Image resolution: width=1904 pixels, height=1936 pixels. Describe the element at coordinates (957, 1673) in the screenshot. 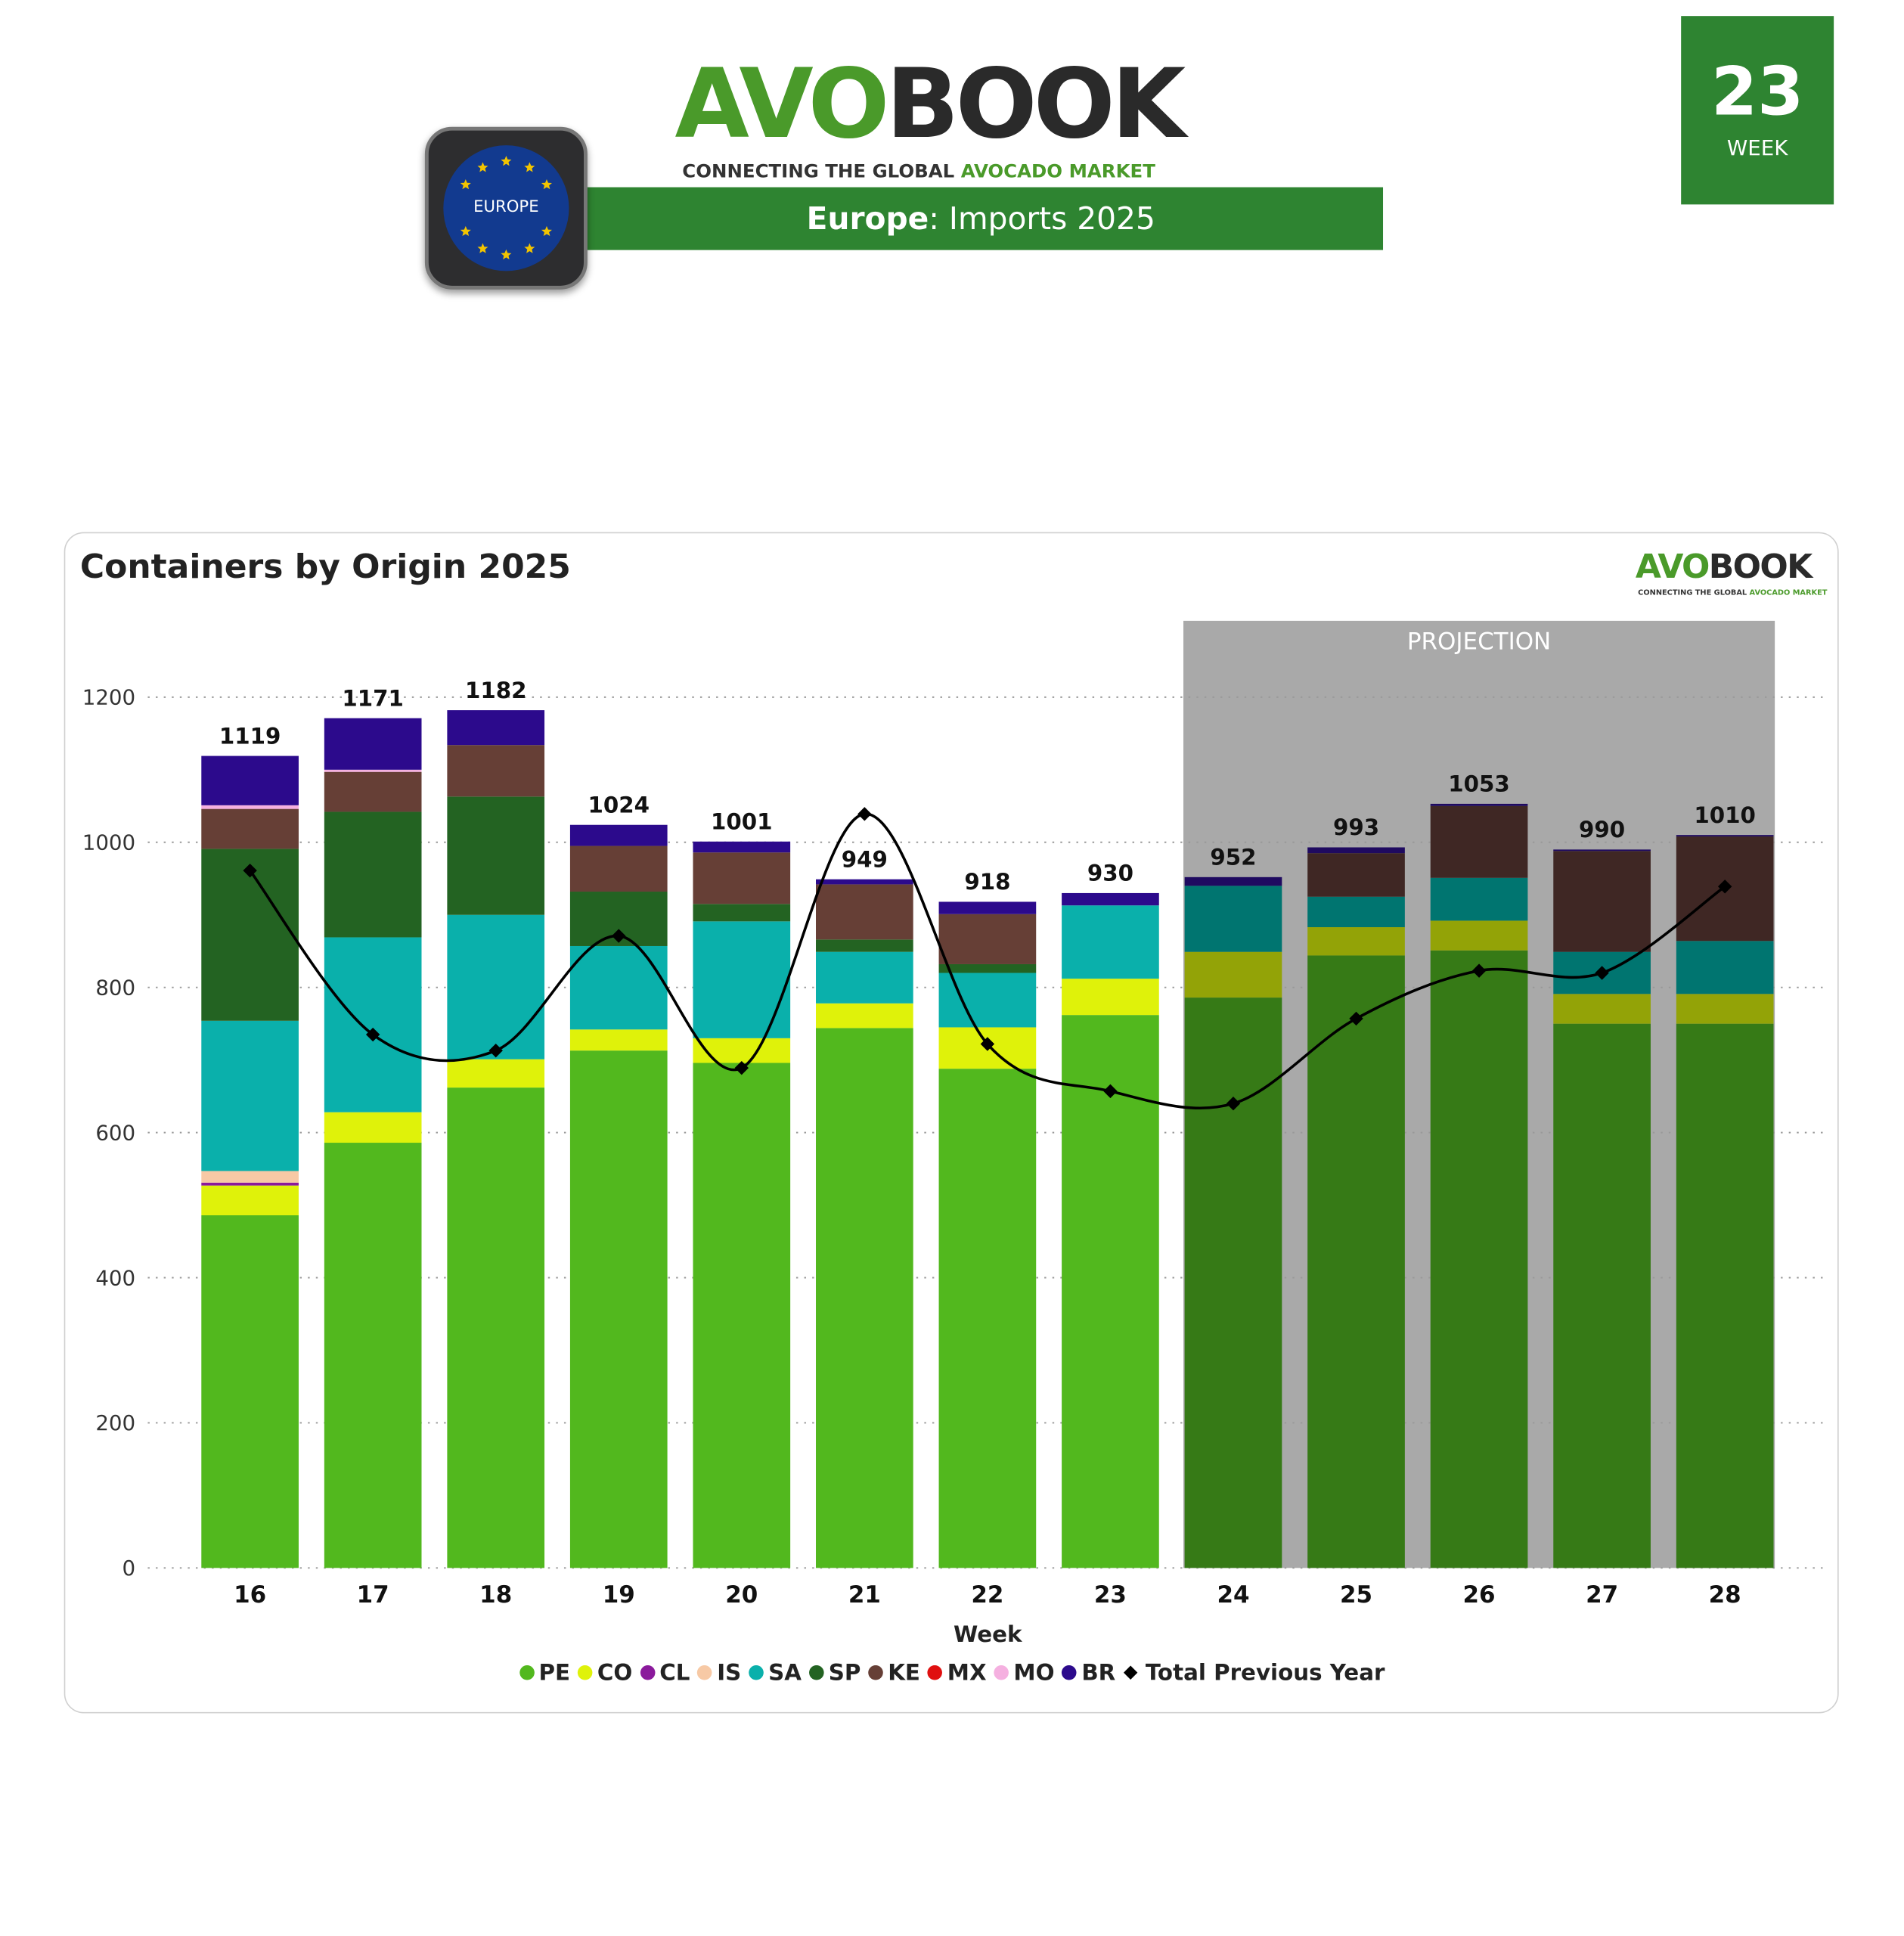

I see `legend-item-mx: MX` at that location.